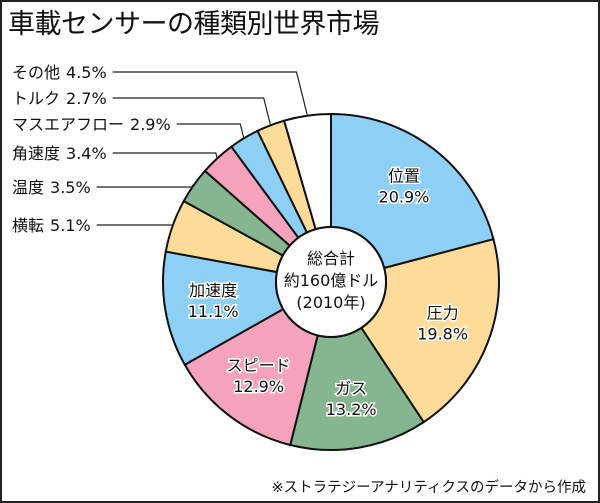 The height and width of the screenshot is (503, 600). What do you see at coordinates (202, 148) in the screenshot?
I see `leader-lines` at bounding box center [202, 148].